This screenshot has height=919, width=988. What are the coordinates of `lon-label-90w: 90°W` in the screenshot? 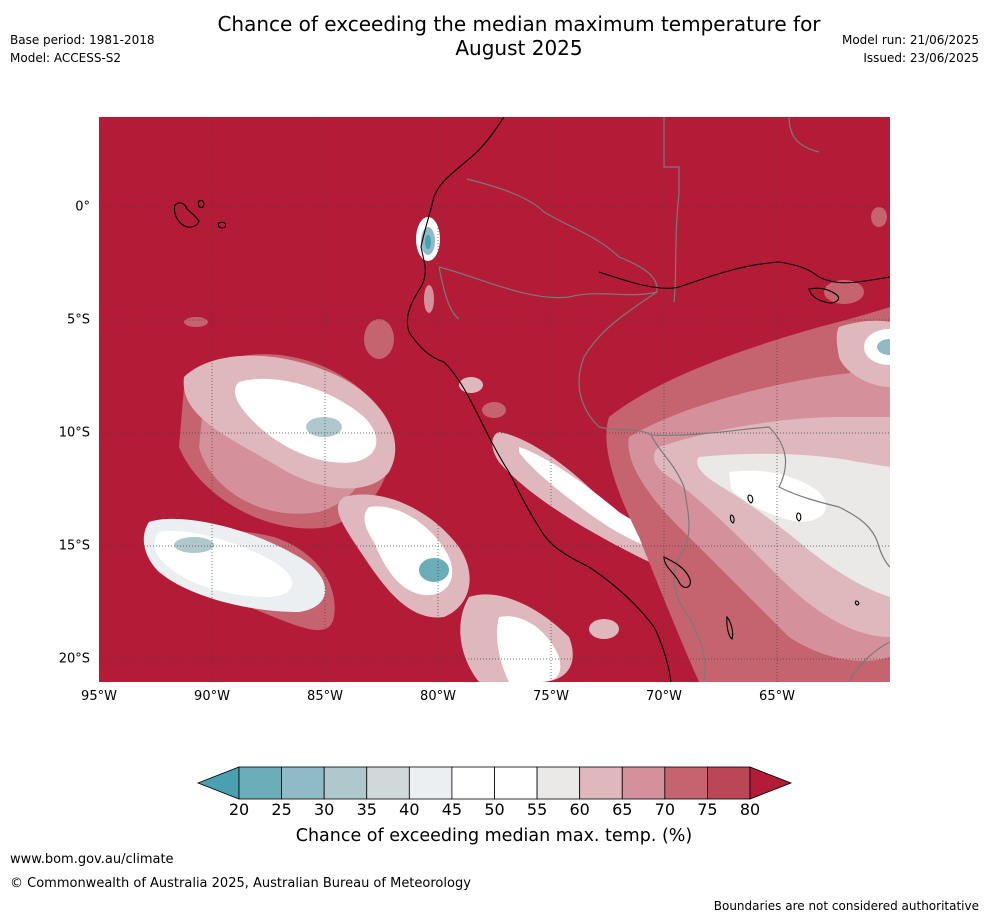 It's located at (212, 696).